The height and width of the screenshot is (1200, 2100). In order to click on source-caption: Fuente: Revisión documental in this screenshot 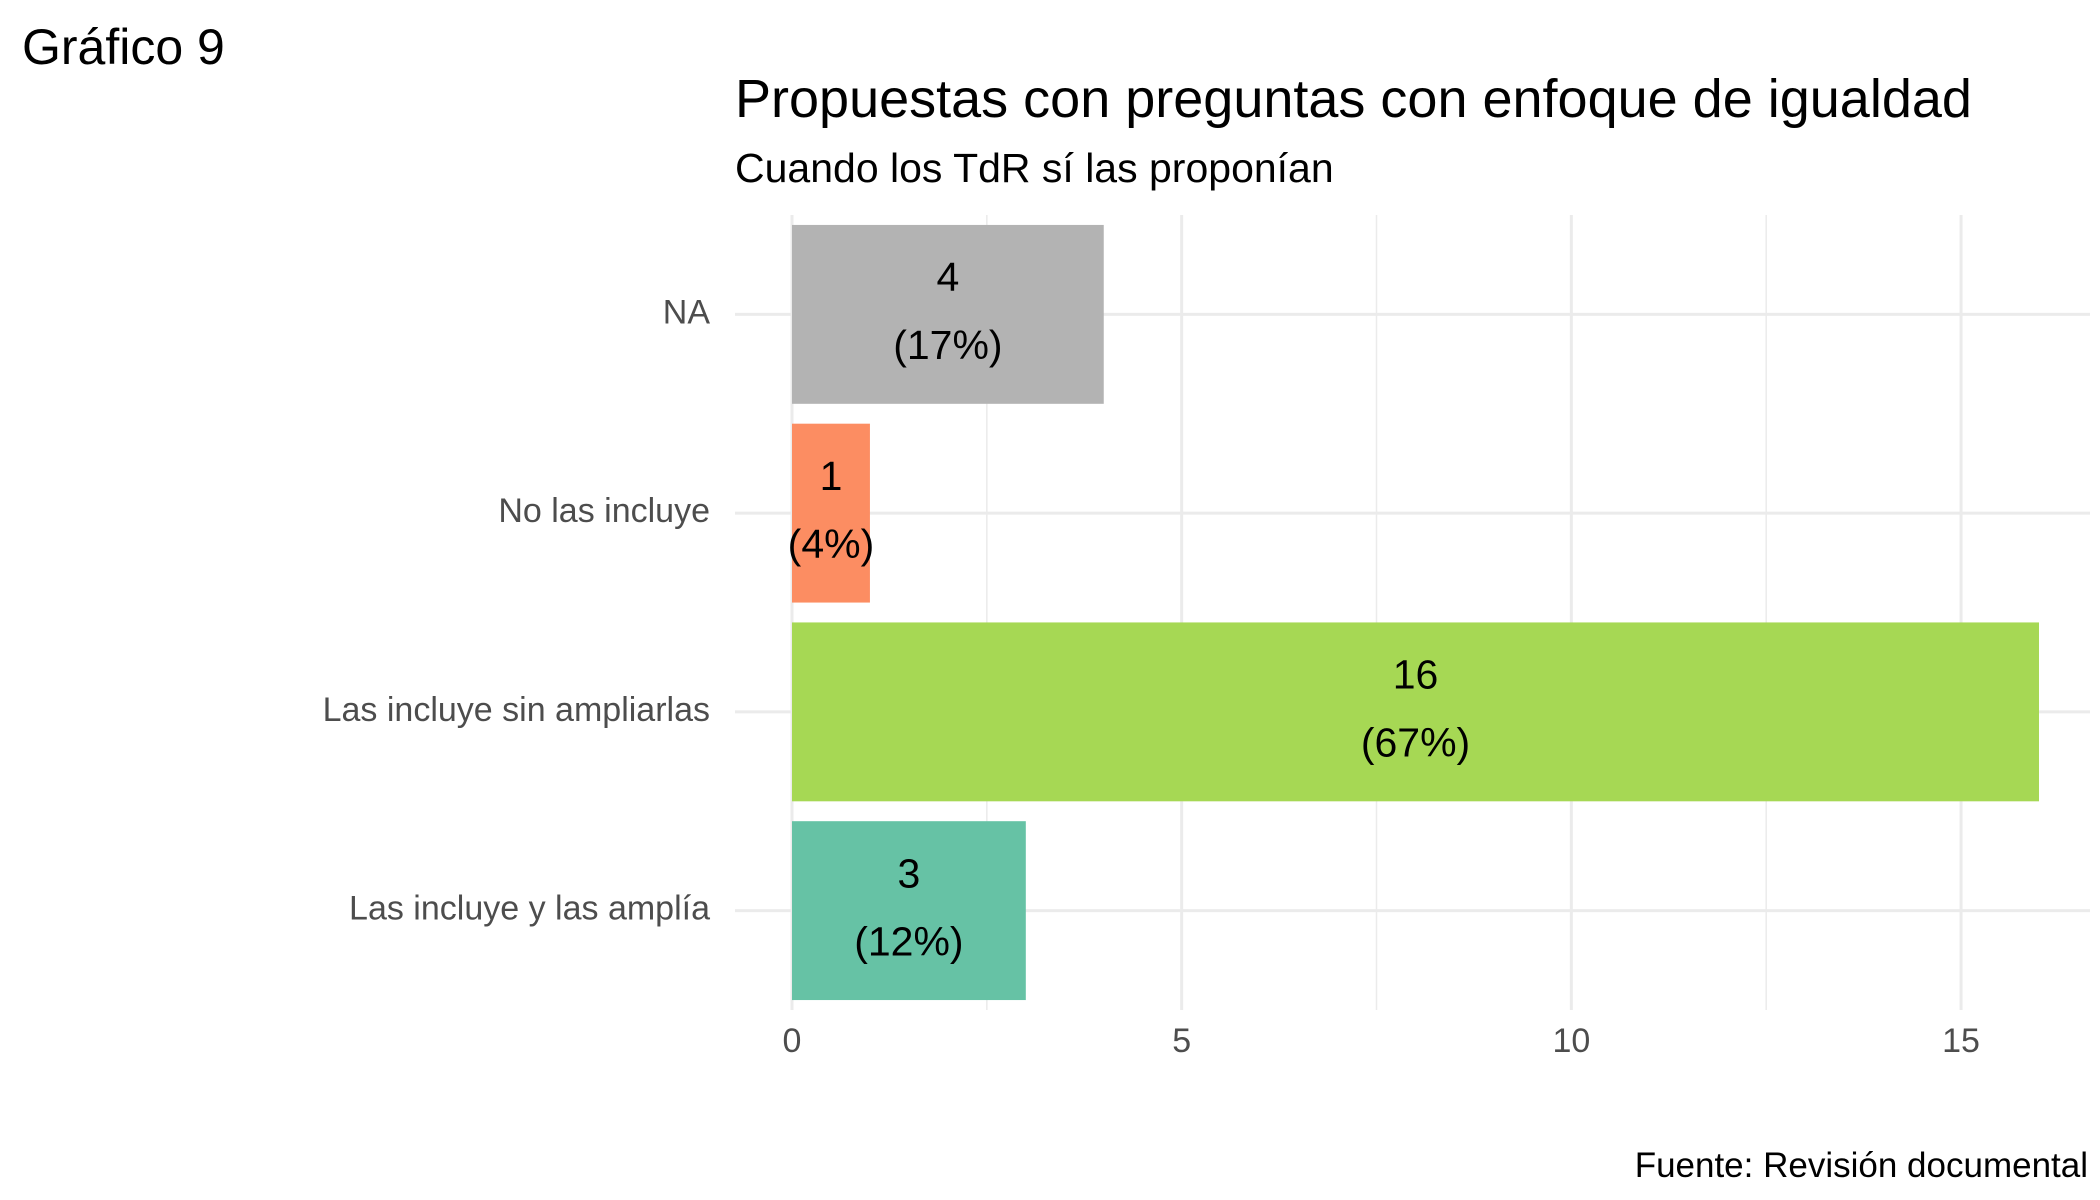, I will do `click(1861, 1165)`.